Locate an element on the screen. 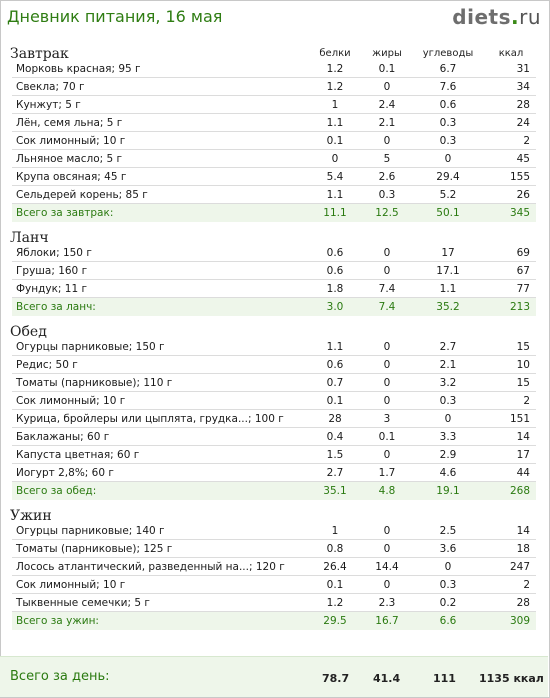 This screenshot has height=698, width=550. kcal-value: 77 is located at coordinates (523, 289).